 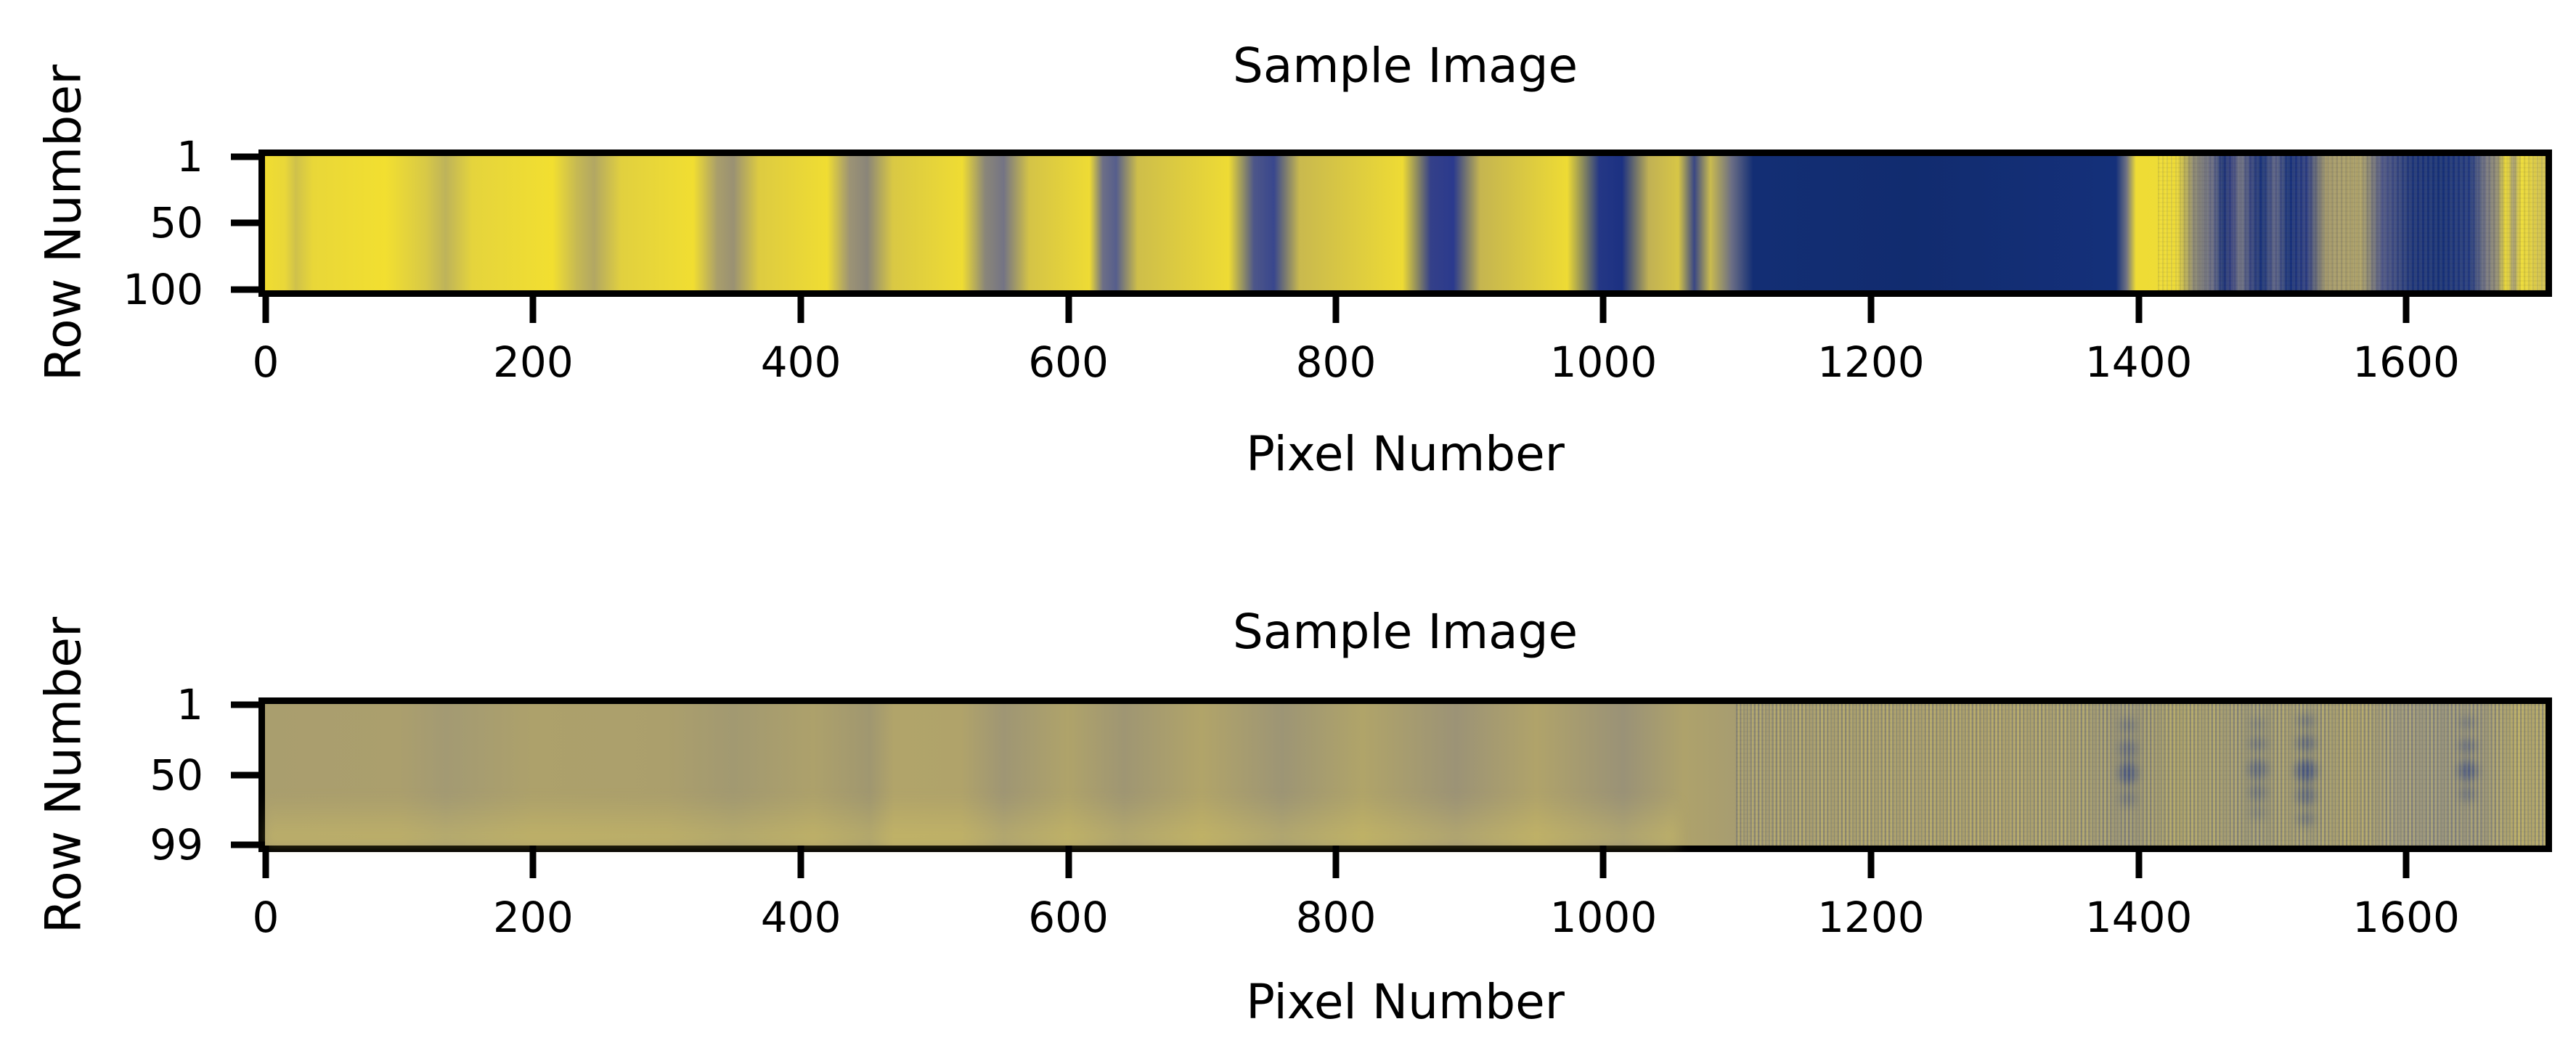 What do you see at coordinates (2140, 775) in the screenshot?
I see `plot2-noise-overlay` at bounding box center [2140, 775].